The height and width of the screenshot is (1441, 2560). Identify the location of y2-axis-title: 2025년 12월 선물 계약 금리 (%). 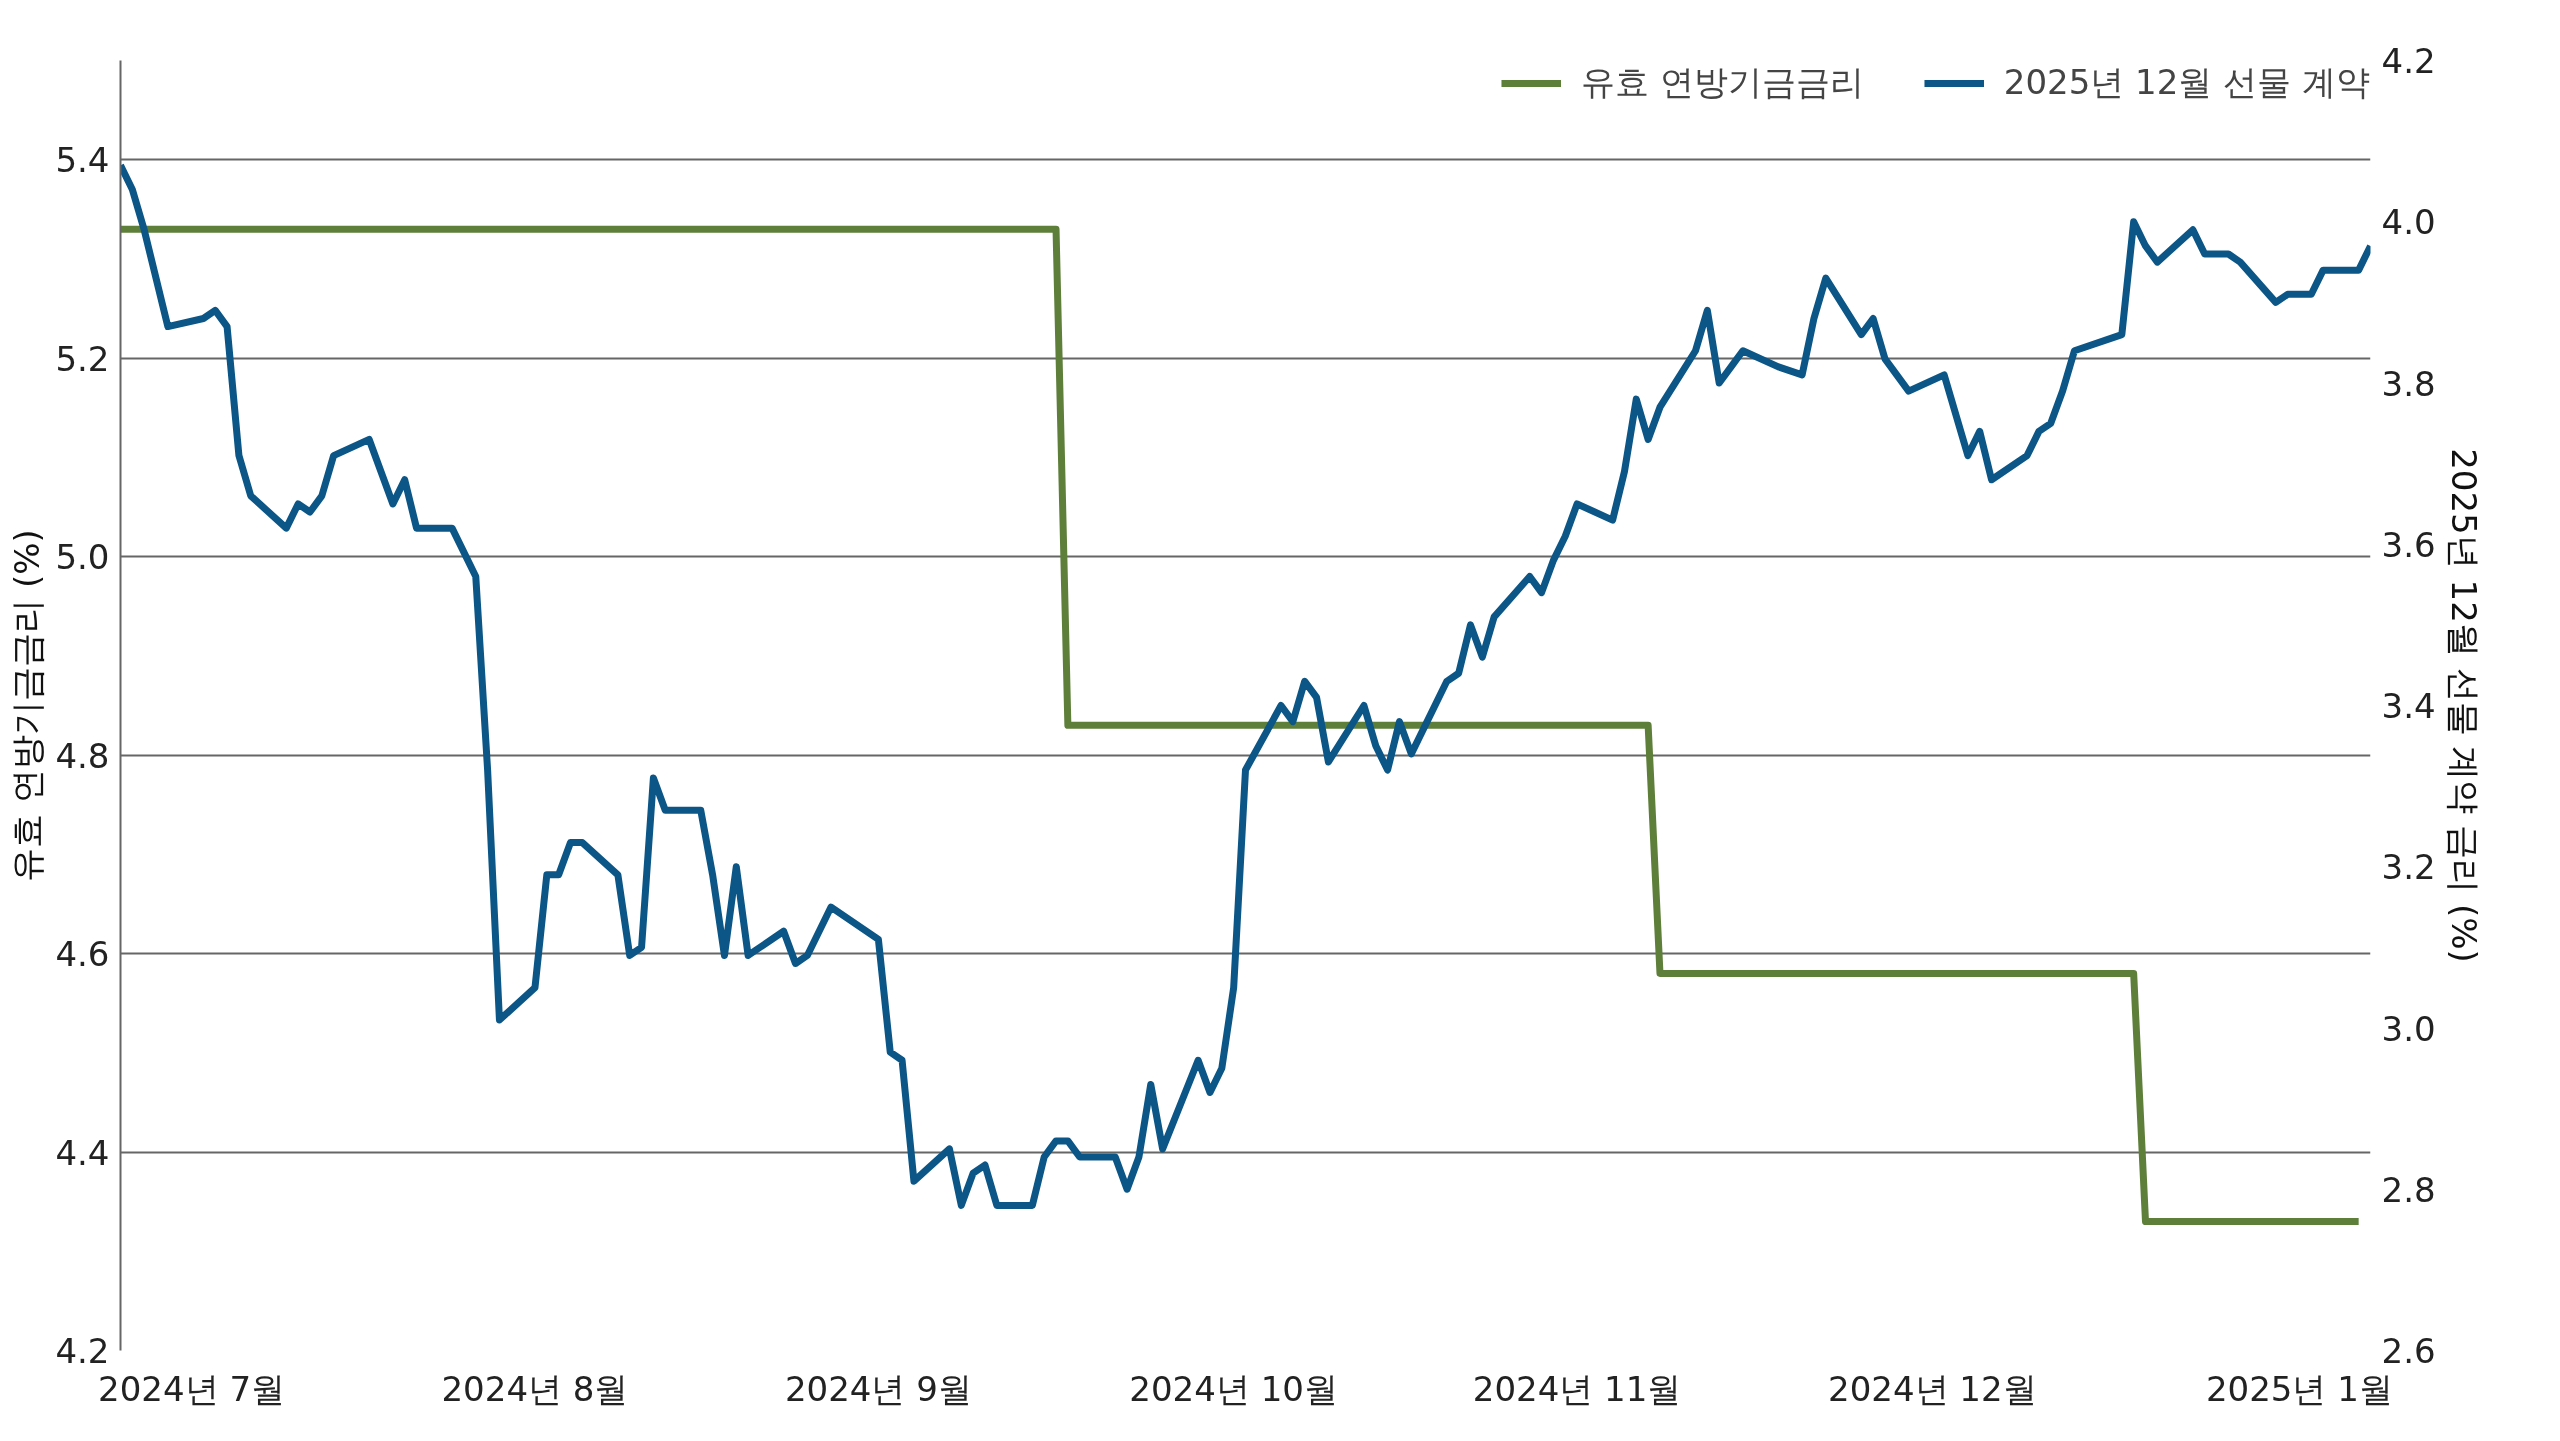
(2463, 705).